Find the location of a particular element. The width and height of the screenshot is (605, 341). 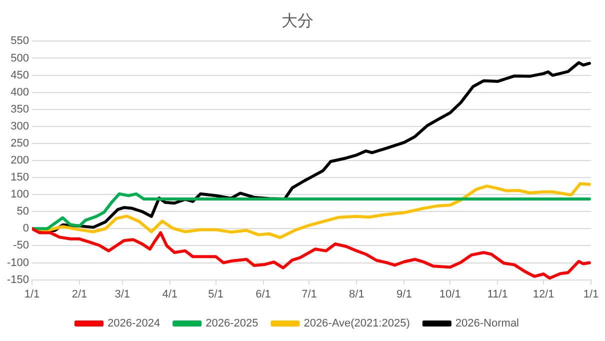

y-tick-label: 0 is located at coordinates (26, 228).